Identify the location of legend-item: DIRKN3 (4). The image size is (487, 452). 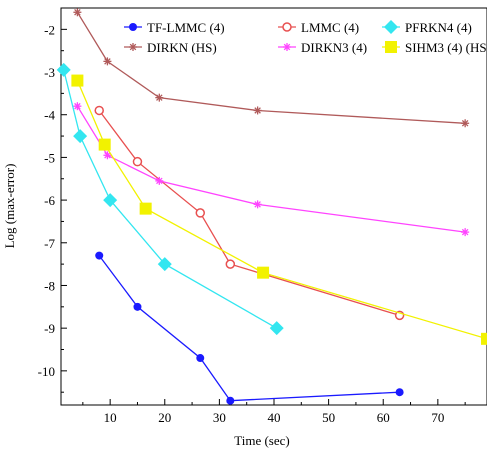
(322, 47).